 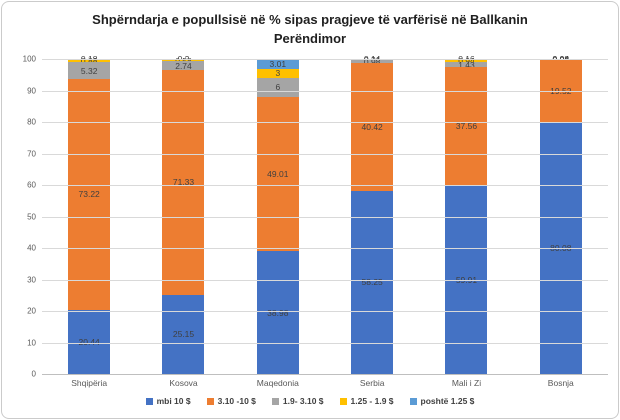 I want to click on bar-value-label: 38.98, so click(x=278, y=312).